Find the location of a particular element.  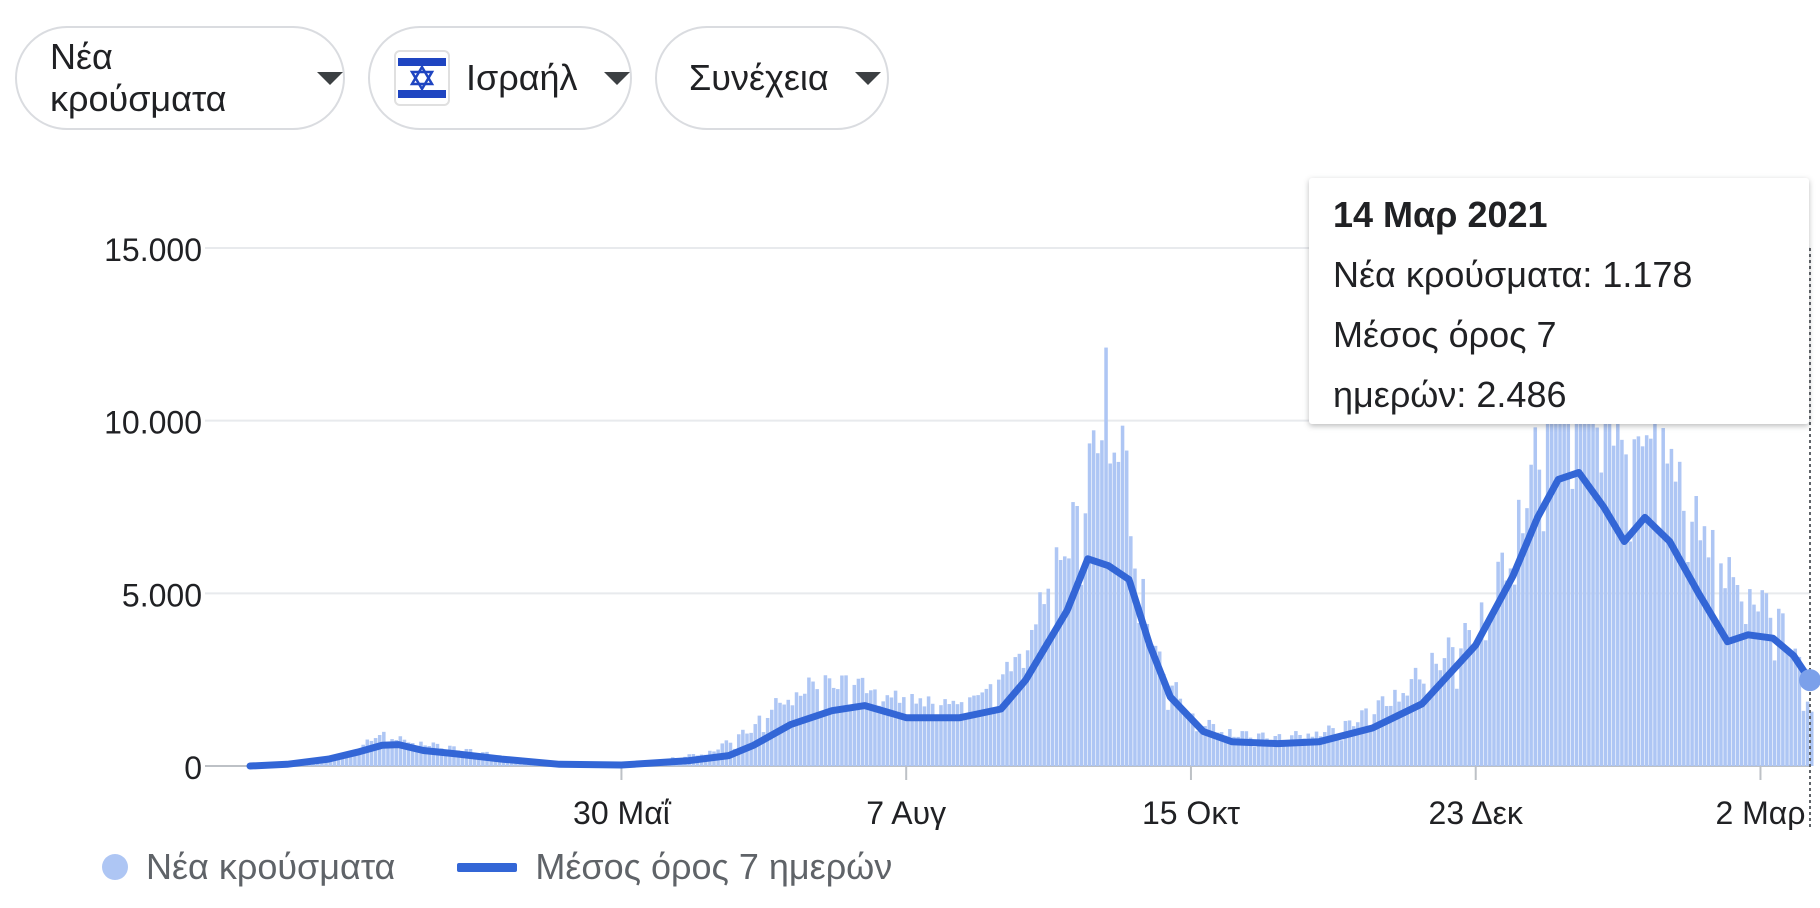

metric-dropdown: Νέα κρούσματα is located at coordinates (180, 78).